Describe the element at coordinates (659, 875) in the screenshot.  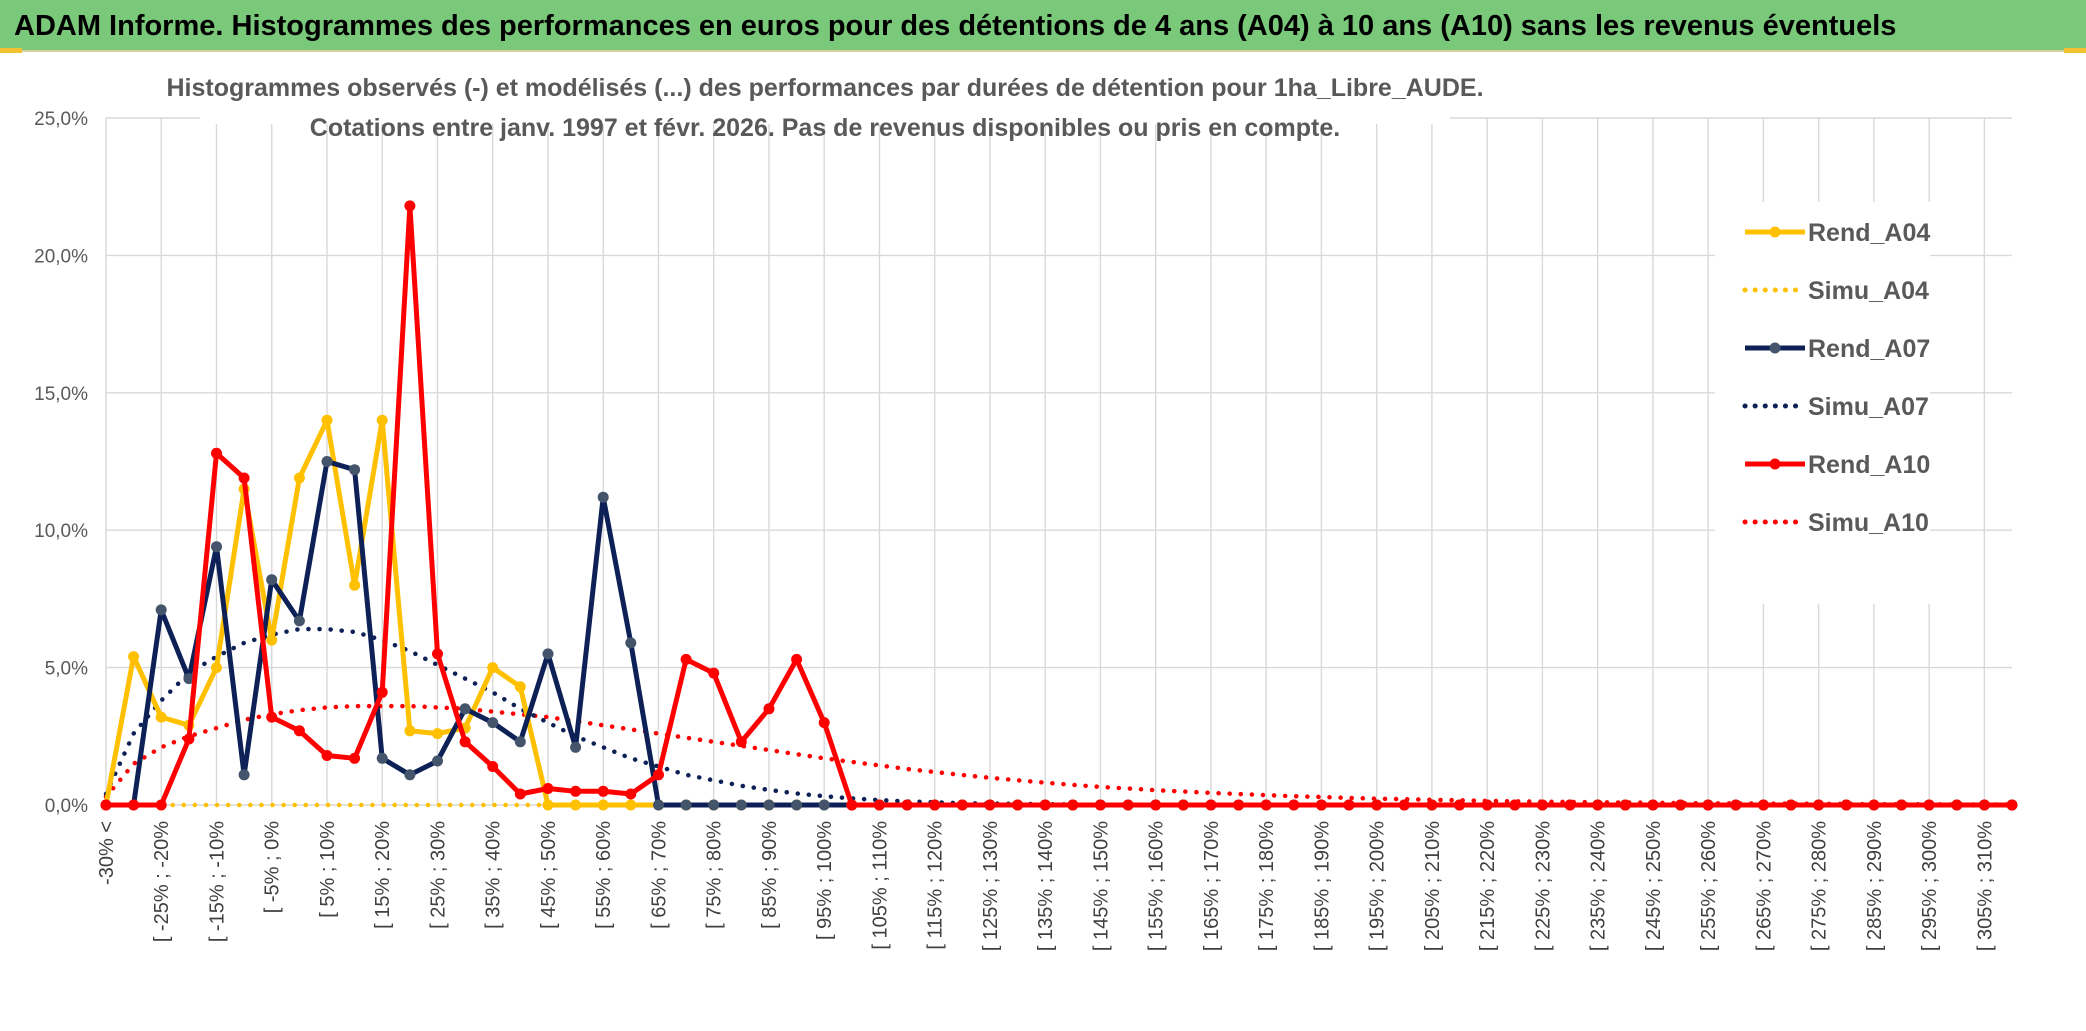
I see `x-tick-label: [ 65% ; 70%` at that location.